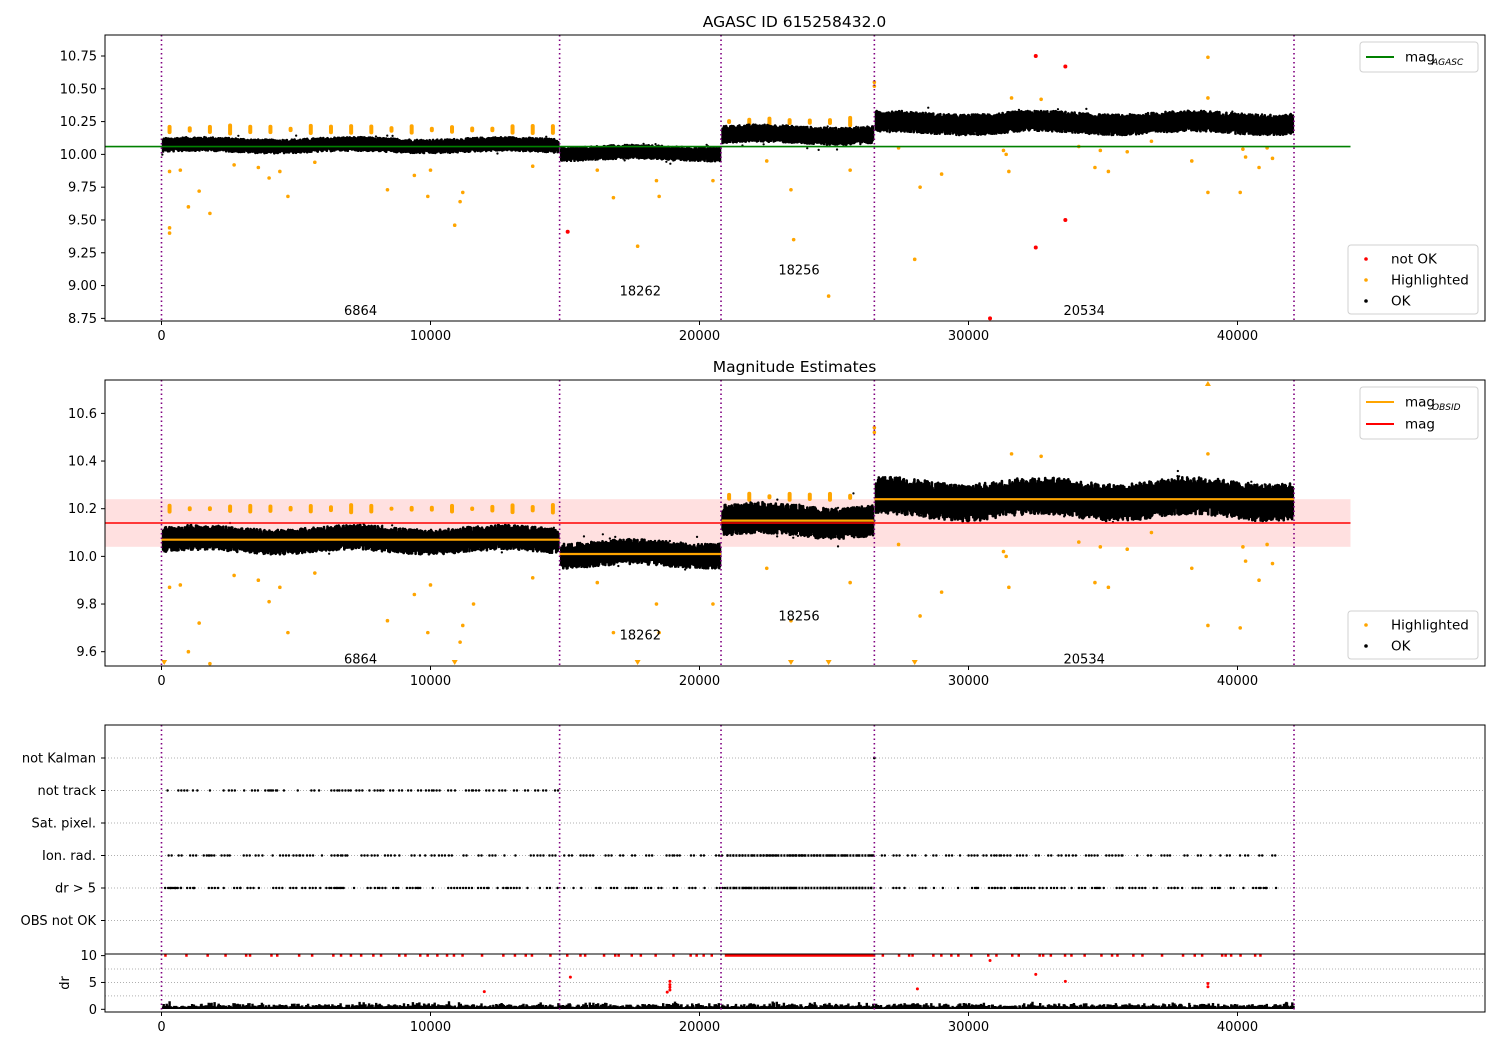 Image resolution: width=1500 pixels, height=1050 pixels. I want to click on mag-points-legend-frame, so click(1413, 635).